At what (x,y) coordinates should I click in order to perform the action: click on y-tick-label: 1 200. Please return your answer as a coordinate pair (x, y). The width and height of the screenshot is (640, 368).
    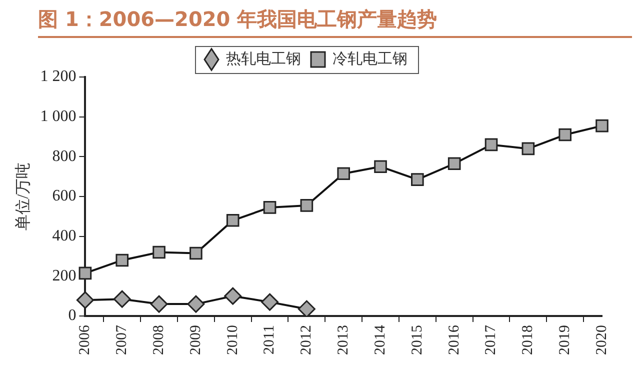
    Looking at the image, I should click on (58, 77).